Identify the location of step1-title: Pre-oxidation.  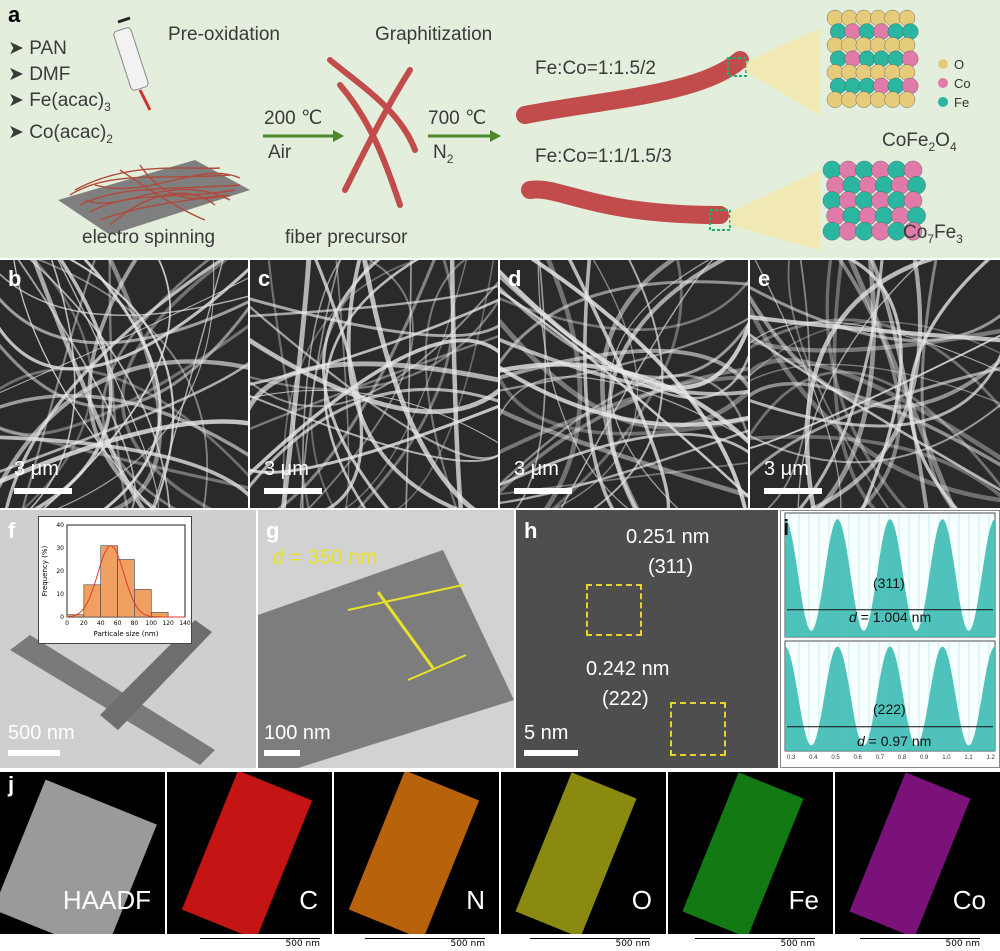
(224, 34).